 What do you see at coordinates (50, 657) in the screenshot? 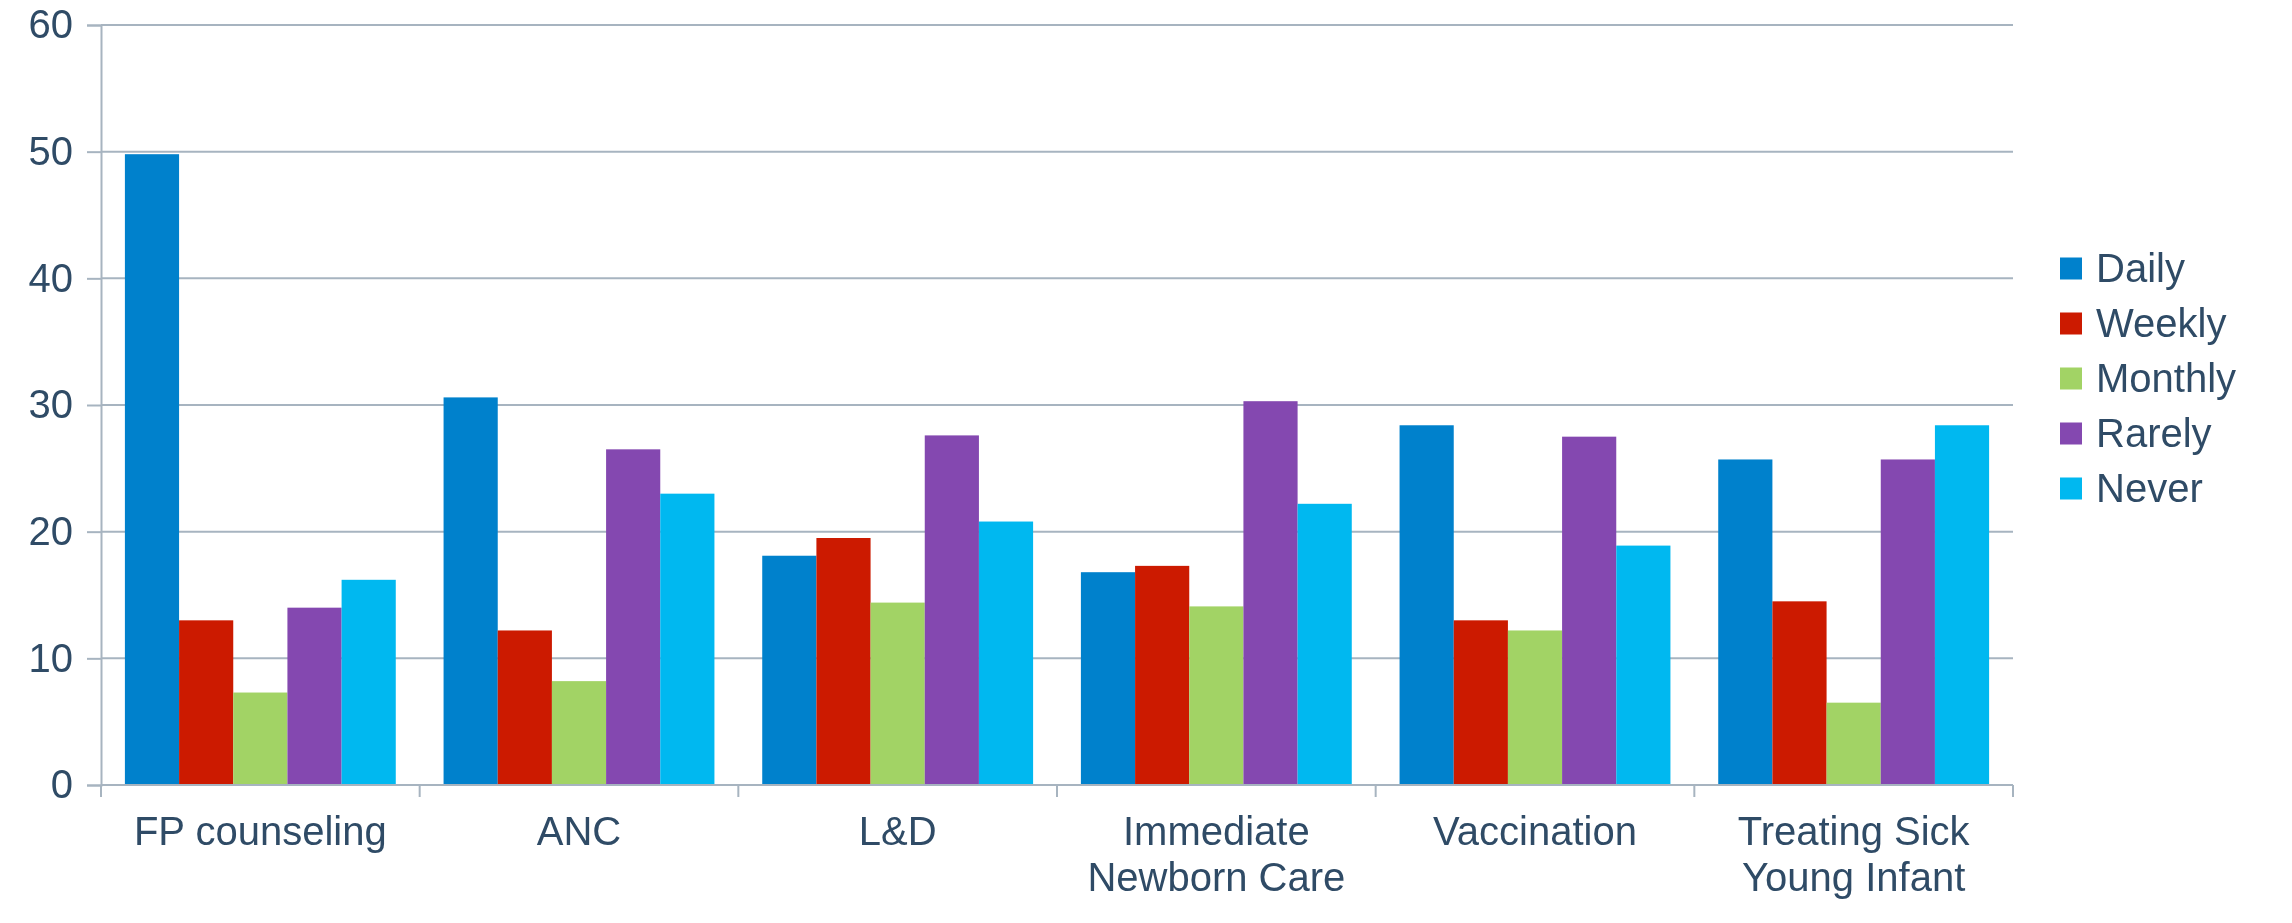
I see `y-tick-label: 10` at bounding box center [50, 657].